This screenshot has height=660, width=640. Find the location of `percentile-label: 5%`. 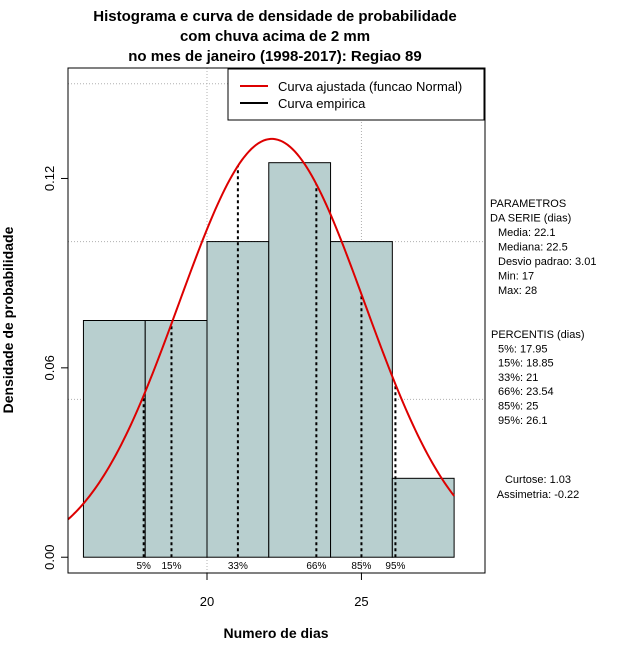

percentile-label: 5% is located at coordinates (143, 566).